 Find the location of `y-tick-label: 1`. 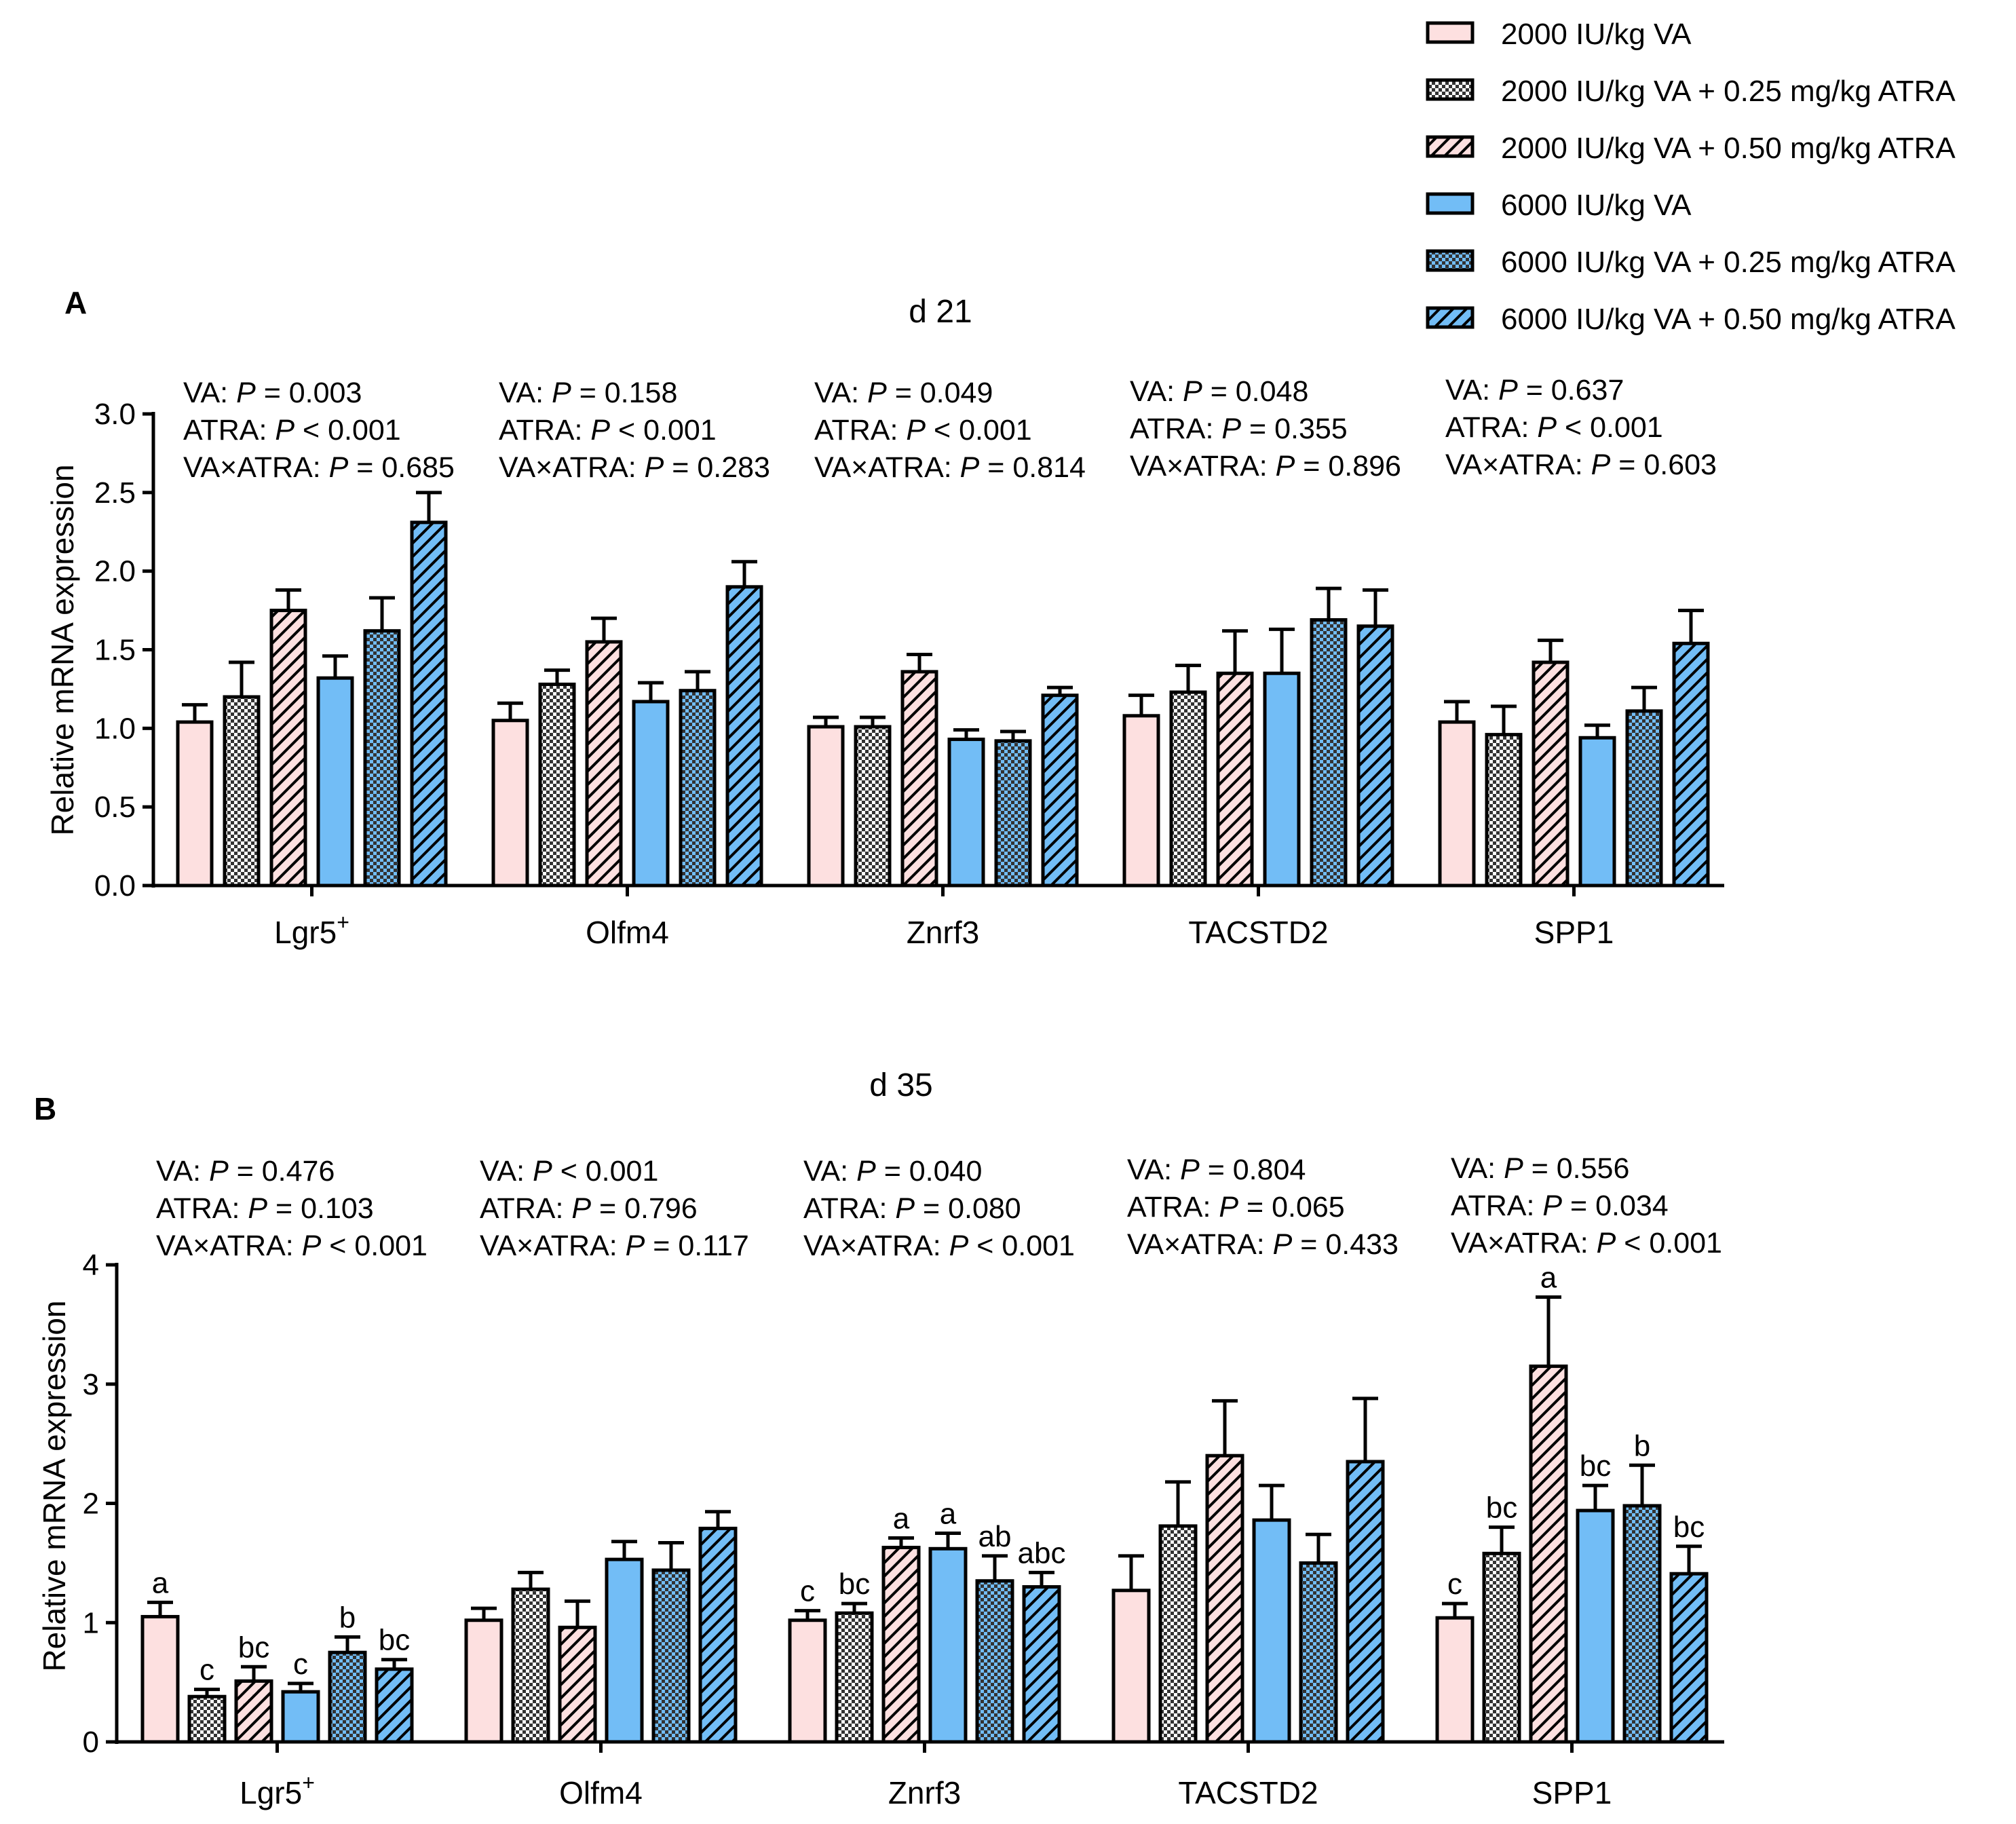

y-tick-label: 1 is located at coordinates (91, 1622).